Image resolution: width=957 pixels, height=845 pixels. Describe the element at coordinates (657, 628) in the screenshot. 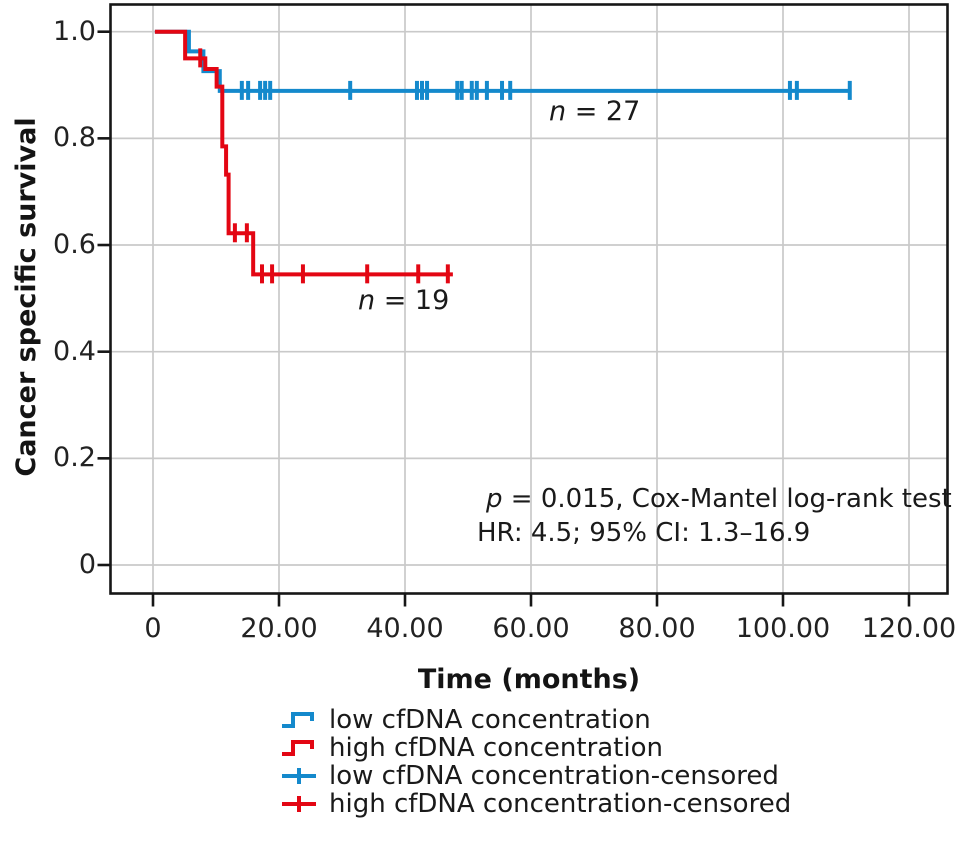

I see `x-tick-label: 80.00` at that location.